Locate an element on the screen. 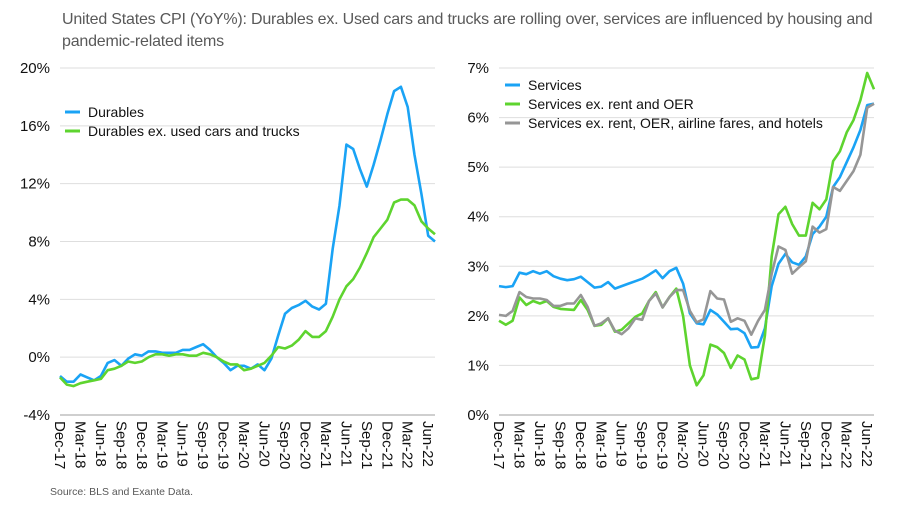  y-tick-label: 12% is located at coordinates (35, 184).